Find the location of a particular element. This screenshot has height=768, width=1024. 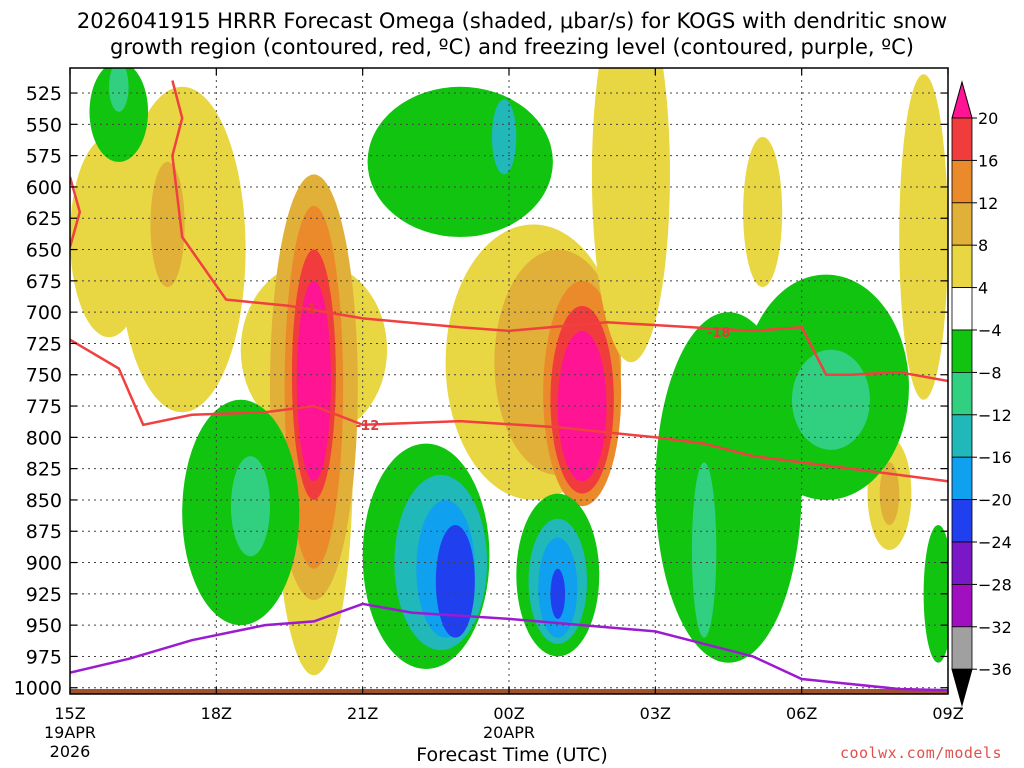

y-tick-label: 900 is located at coordinates (44, 564).